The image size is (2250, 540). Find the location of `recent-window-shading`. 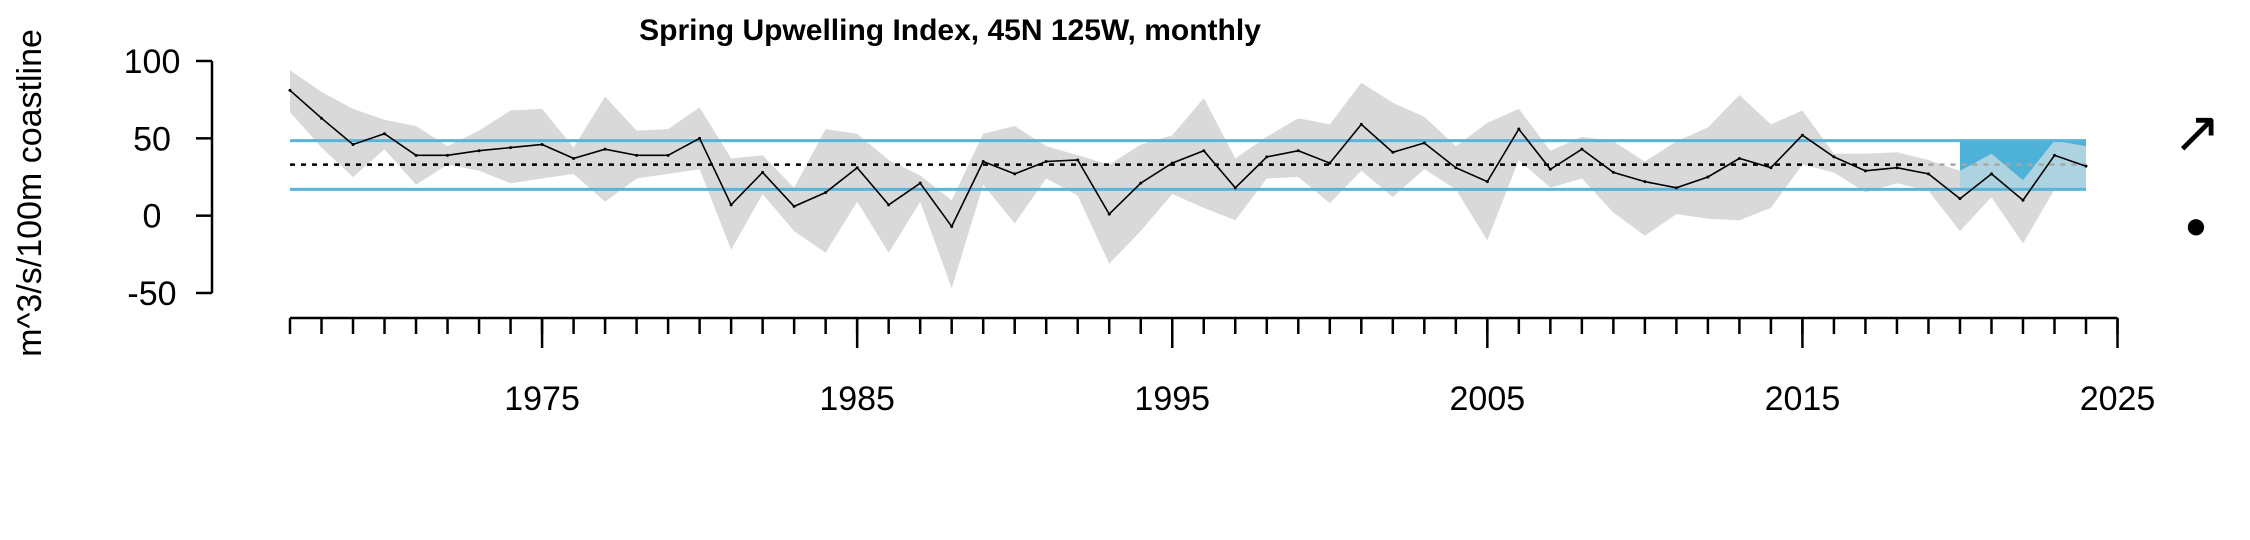

recent-window-shading is located at coordinates (2022, 165).